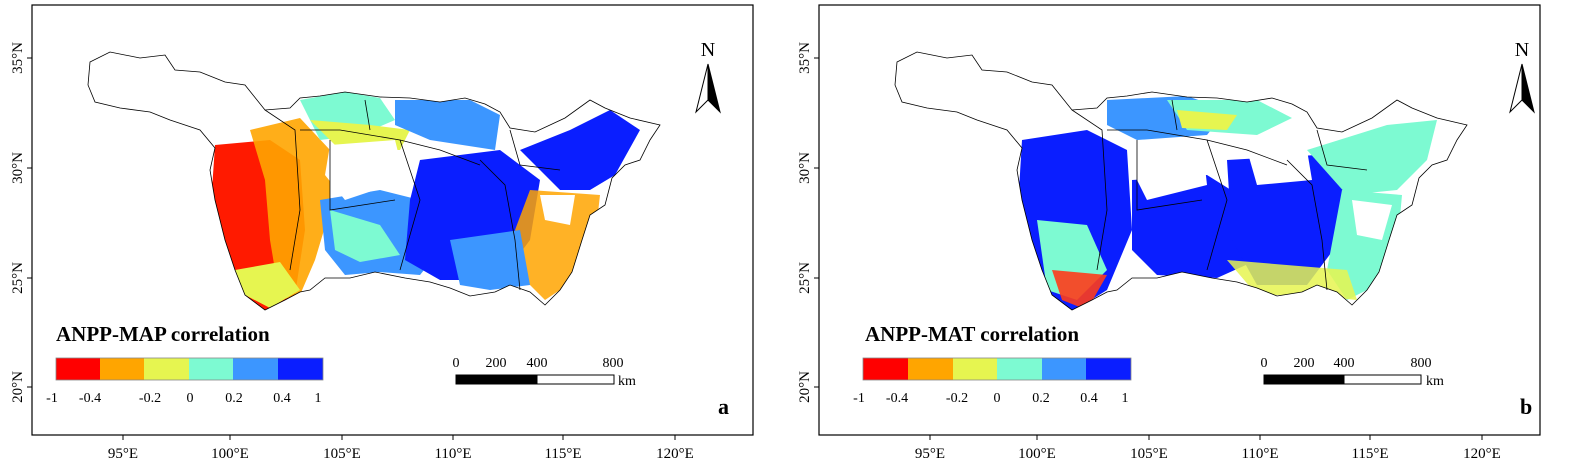 The image size is (1574, 472). What do you see at coordinates (723, 406) in the screenshot?
I see `panel-label: a` at bounding box center [723, 406].